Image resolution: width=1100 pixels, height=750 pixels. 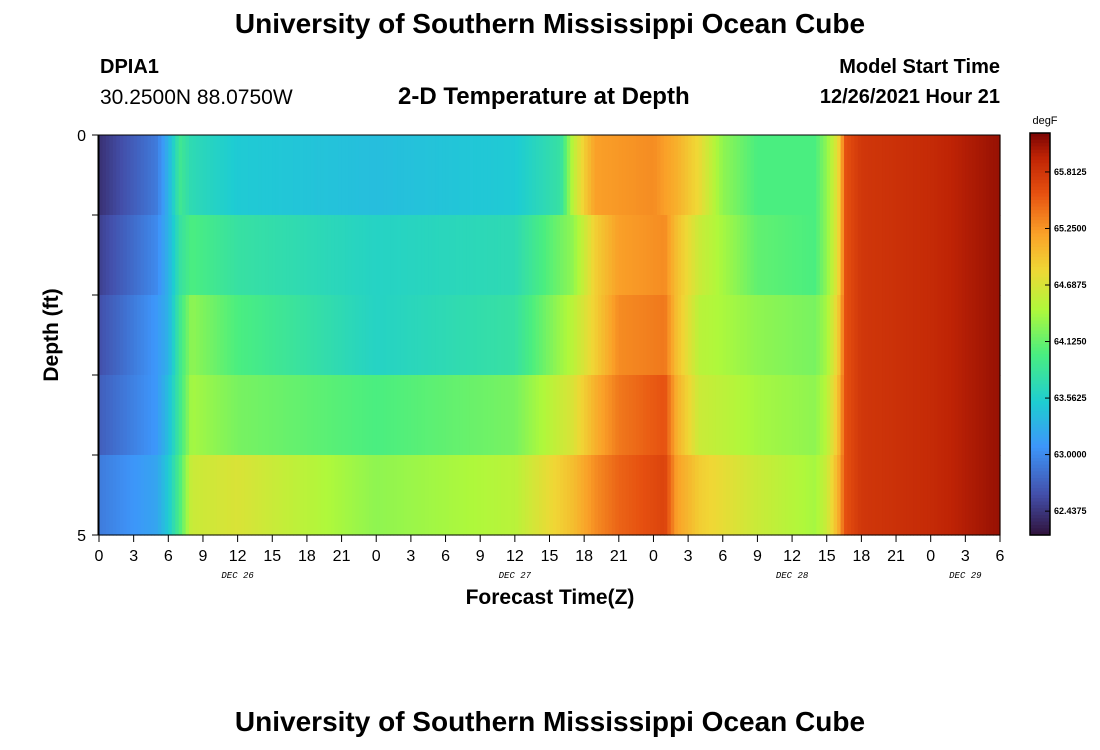 I want to click on y-axis-label: Depth (ft), so click(x=51, y=334).